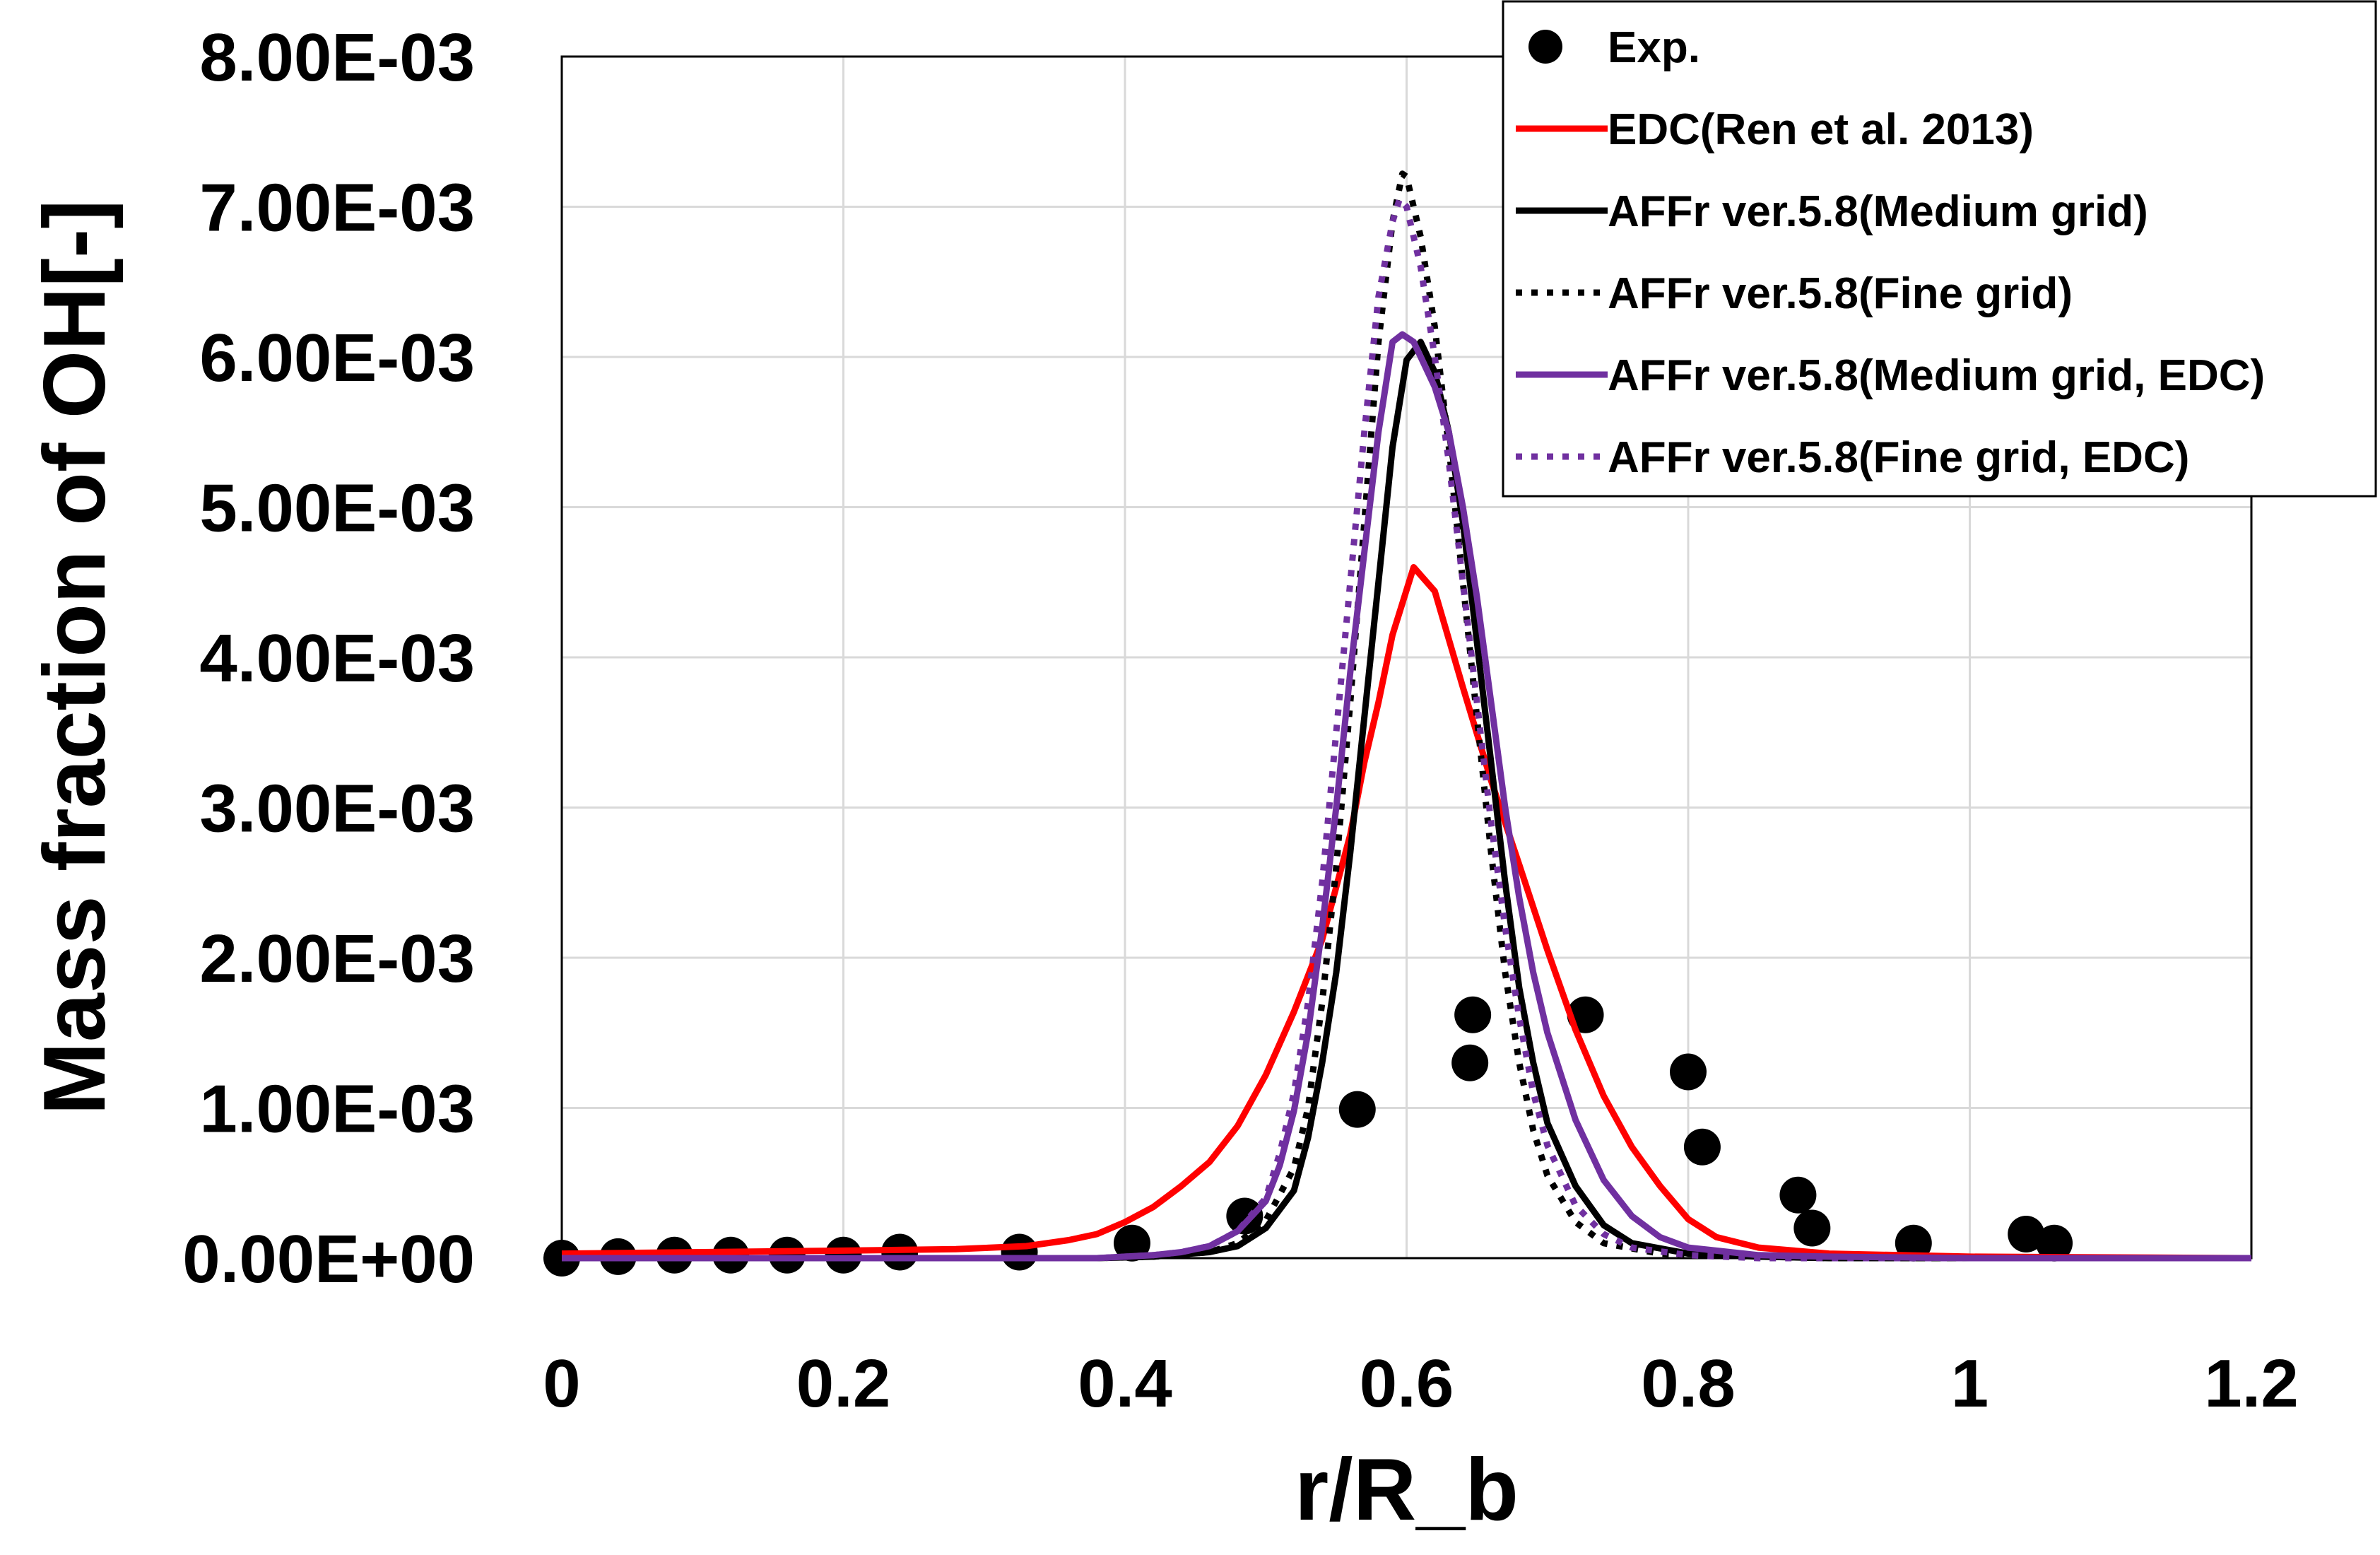 This screenshot has width=2380, height=1555. What do you see at coordinates (1654, 47) in the screenshot?
I see `legend-label: Exp.` at bounding box center [1654, 47].